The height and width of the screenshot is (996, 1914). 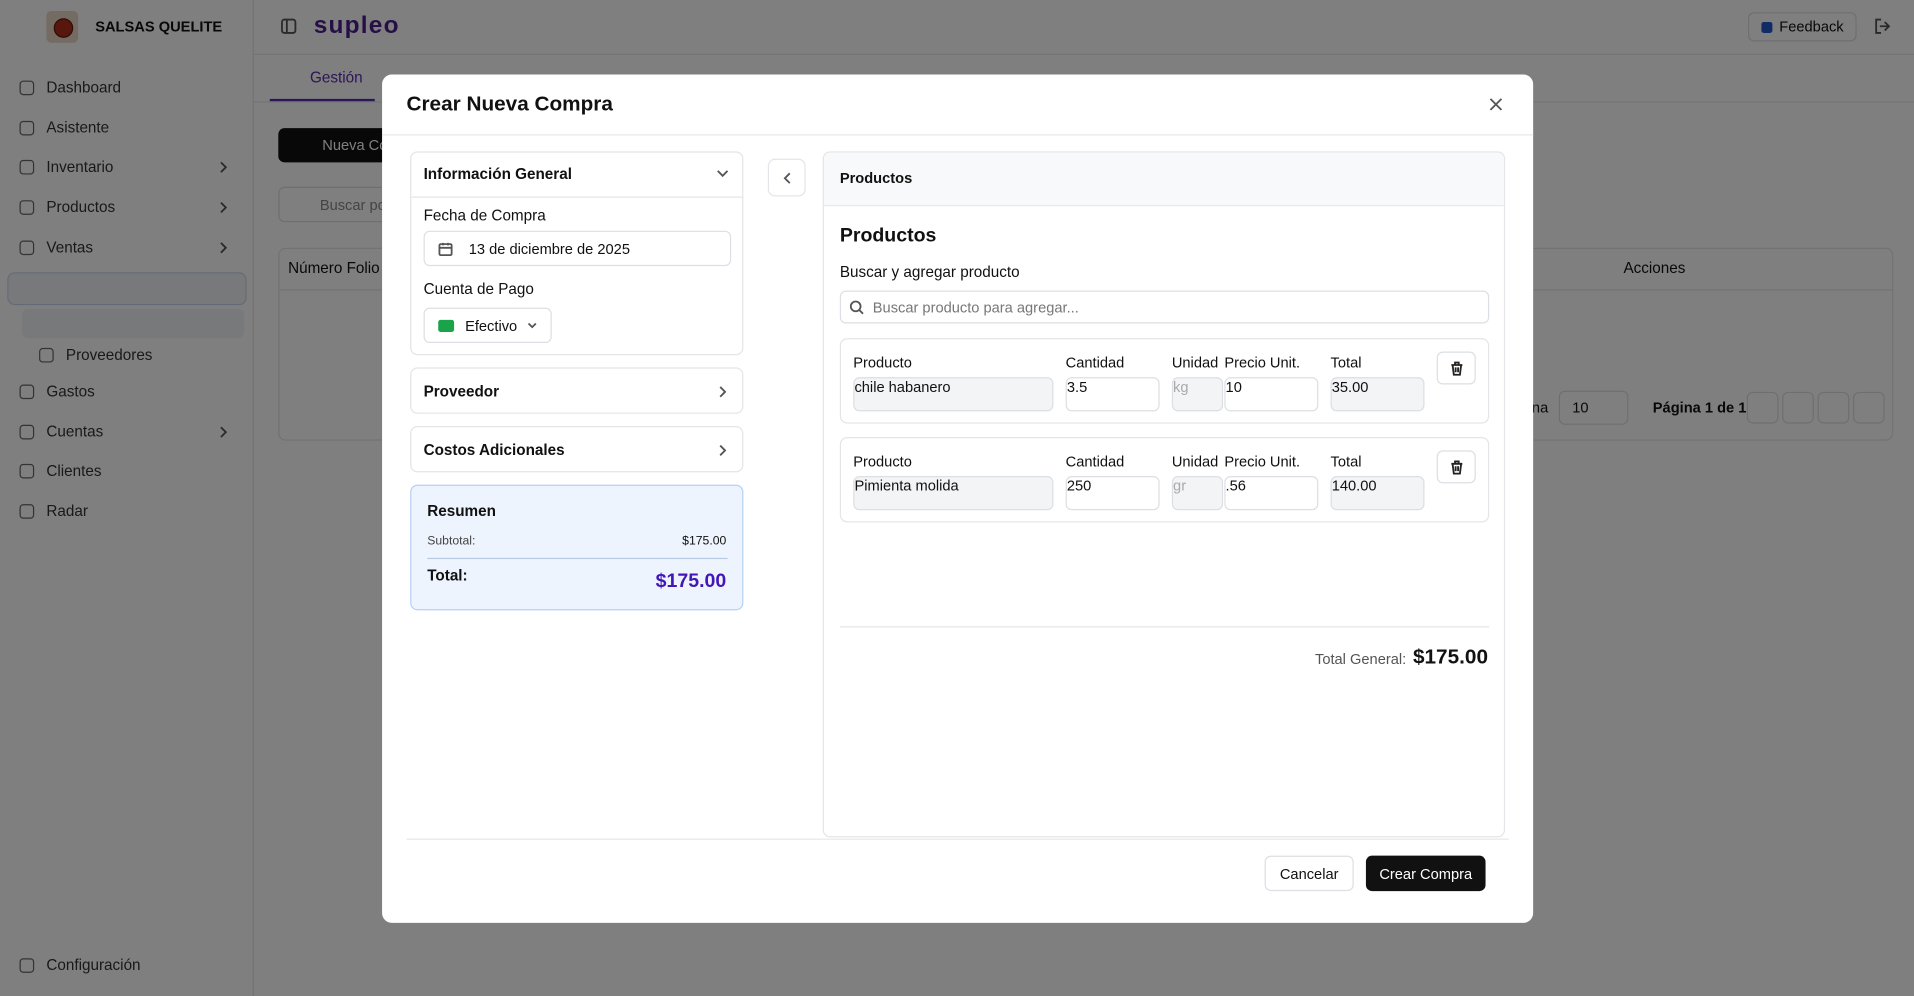 I want to click on back-button, so click(x=786, y=177).